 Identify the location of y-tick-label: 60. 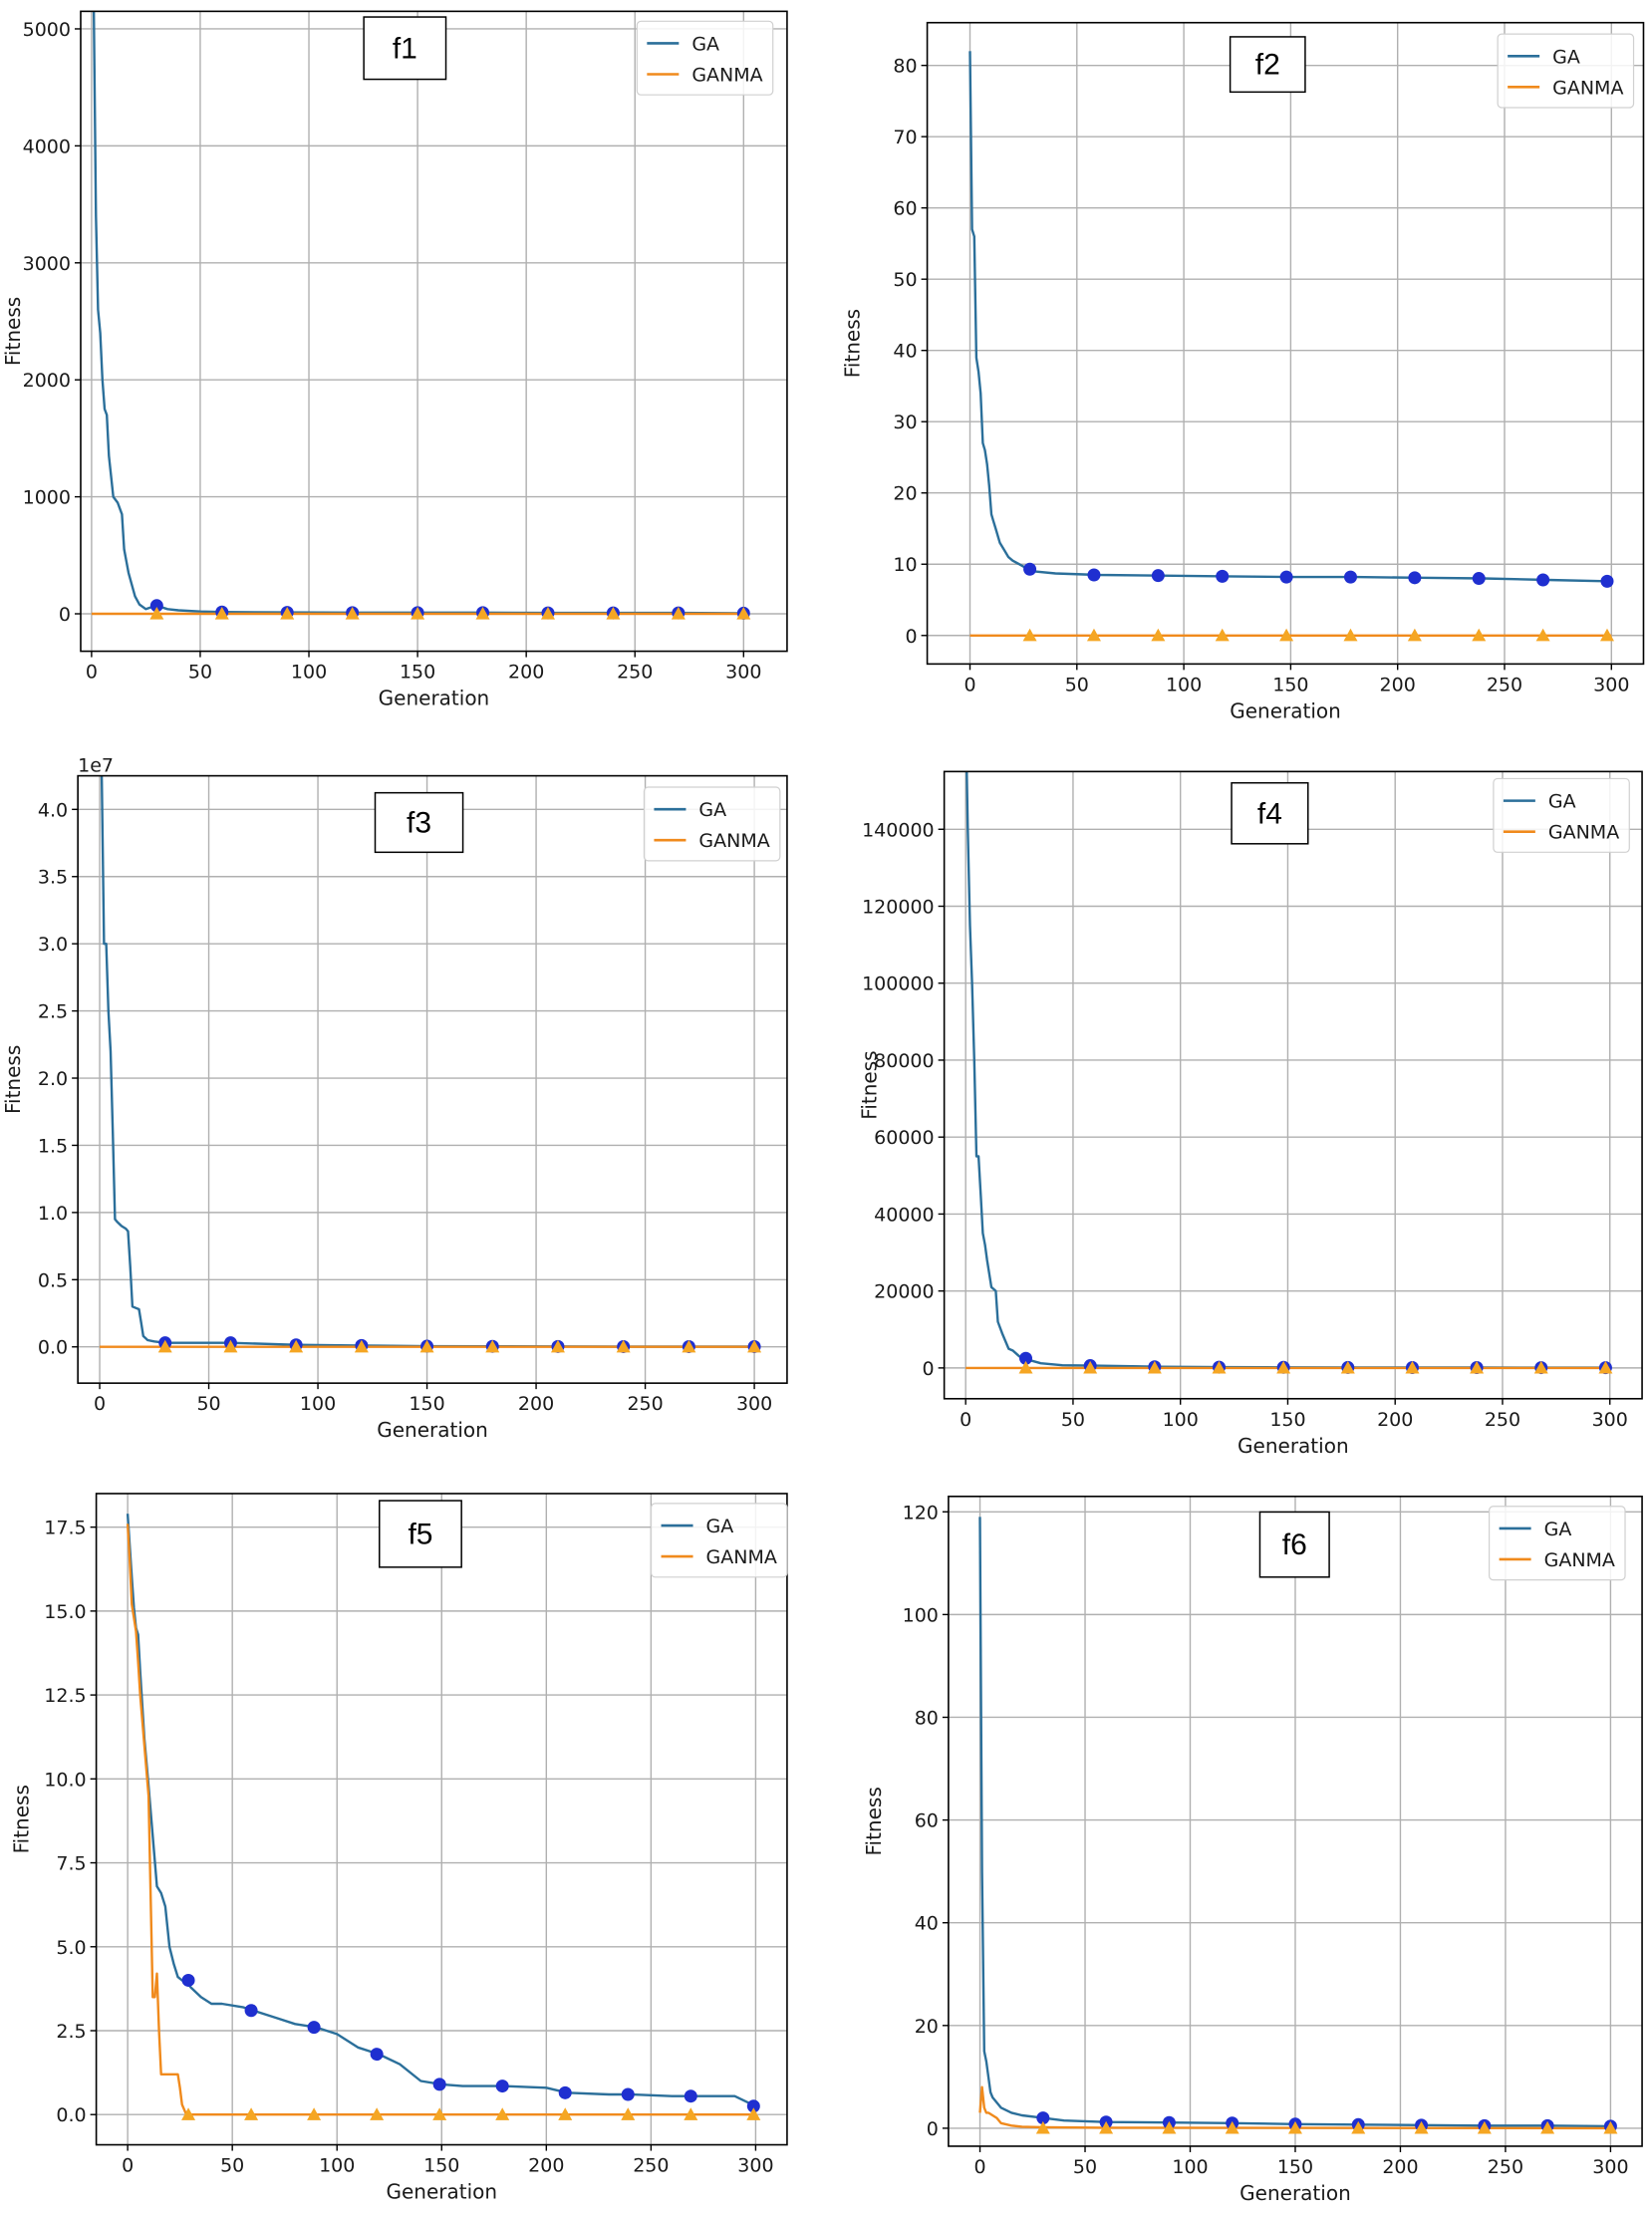
(905, 209).